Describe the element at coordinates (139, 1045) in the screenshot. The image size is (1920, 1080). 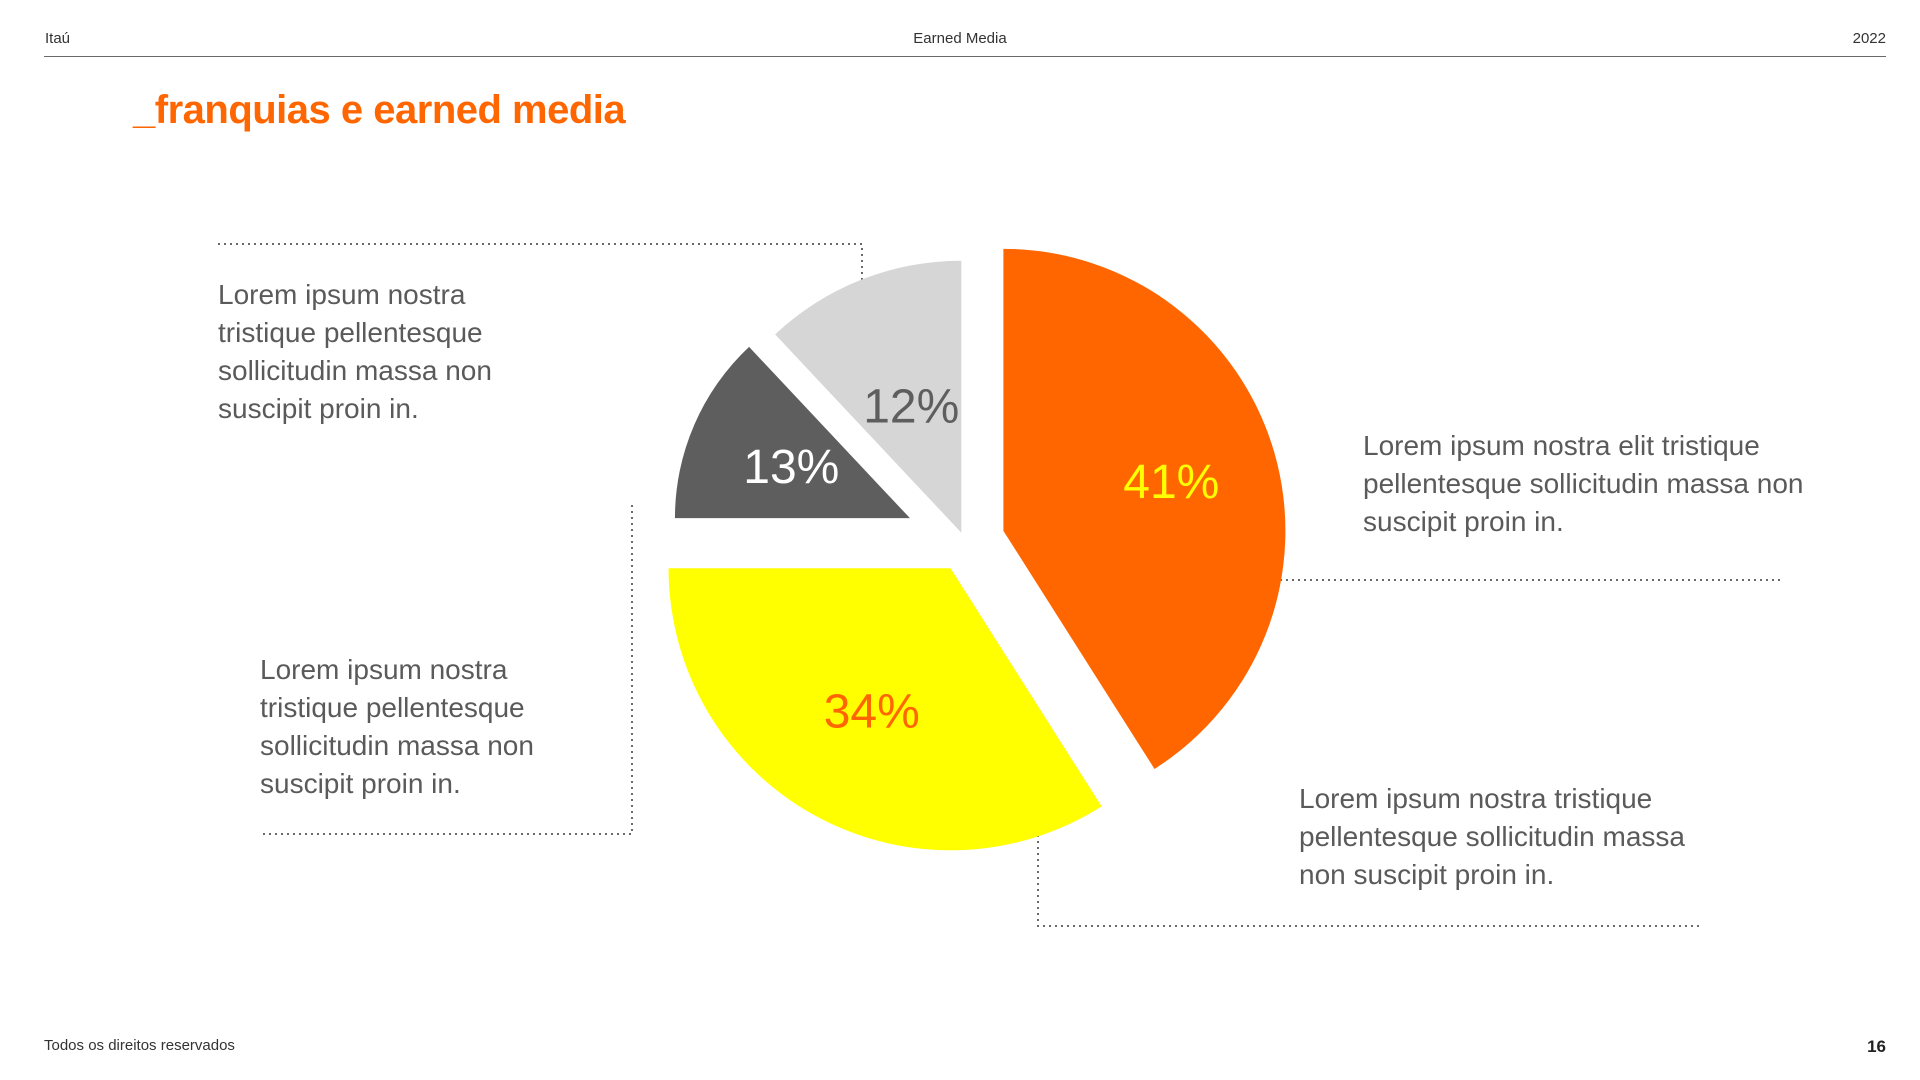
I see `footer-rights: Todos os direitos reservados` at that location.